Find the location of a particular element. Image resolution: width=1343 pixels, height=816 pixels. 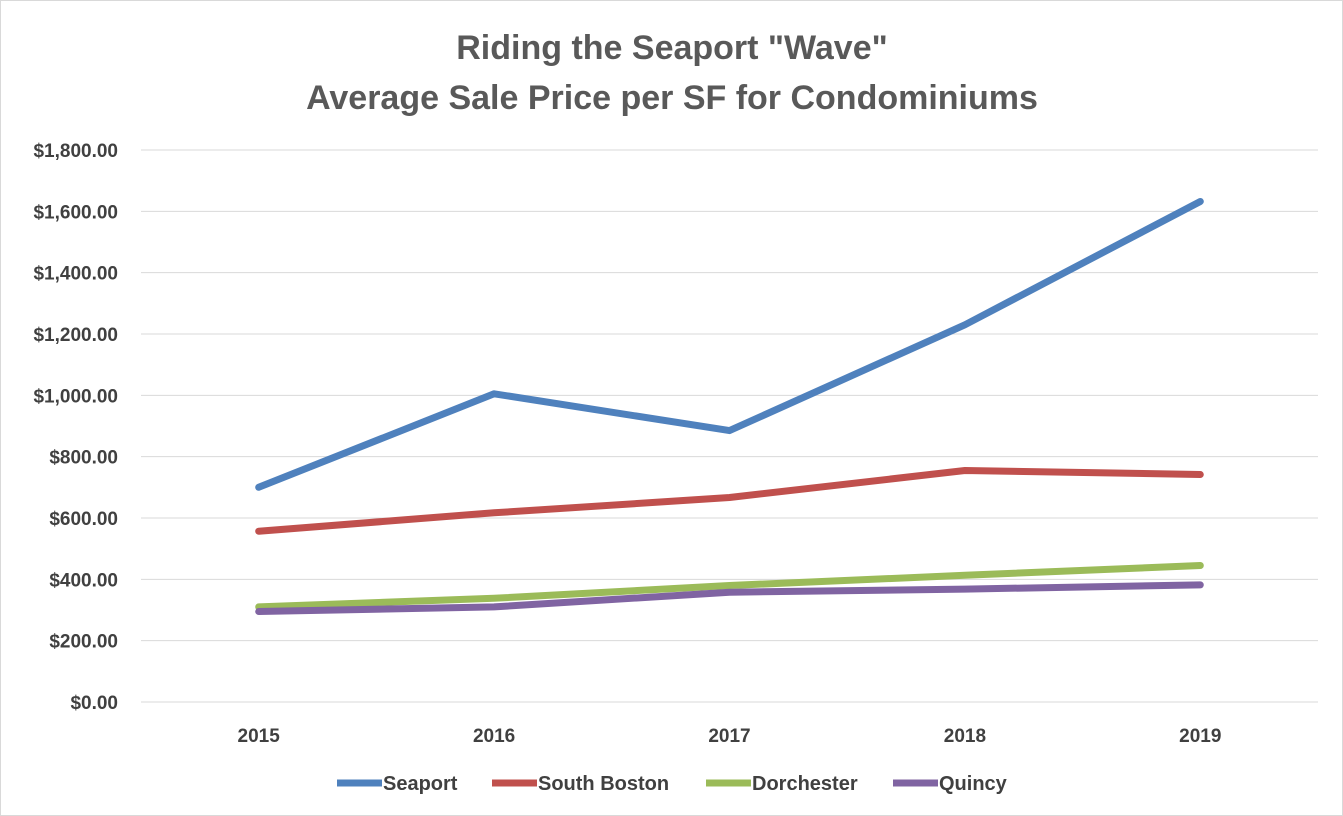

y-tick-label: $0.00 is located at coordinates (94, 703).